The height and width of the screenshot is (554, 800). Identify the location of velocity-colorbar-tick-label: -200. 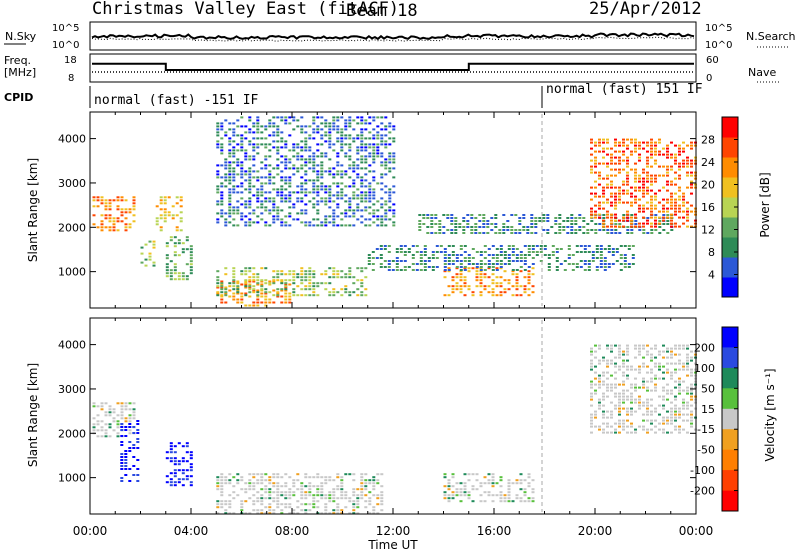
(702, 491).